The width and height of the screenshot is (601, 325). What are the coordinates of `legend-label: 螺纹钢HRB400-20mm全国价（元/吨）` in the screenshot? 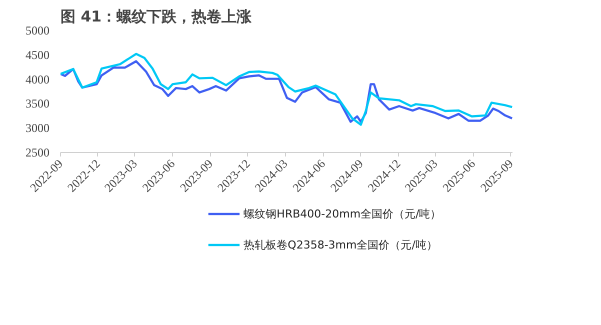 It's located at (343, 214).